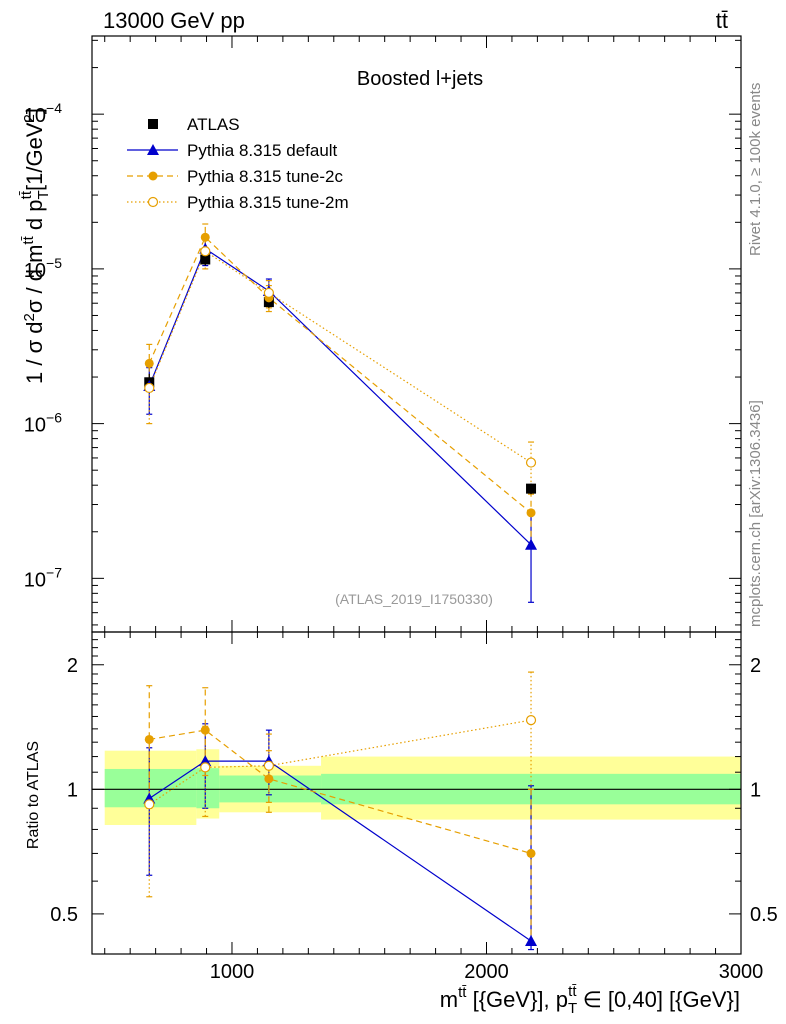 The height and width of the screenshot is (1024, 786). What do you see at coordinates (340, 792) in the screenshot?
I see `pythia-8-315-tune-2c-ratio-line` at bounding box center [340, 792].